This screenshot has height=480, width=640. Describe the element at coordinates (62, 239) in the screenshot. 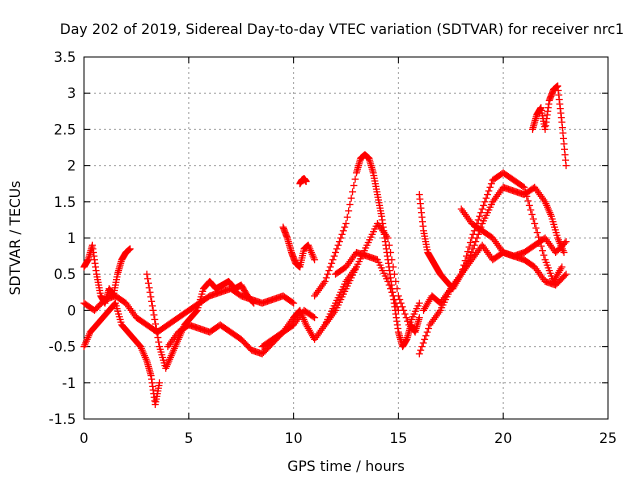

I see `y-tick-labels: -1.5 -1 -0.5 0 0.5 1 1.5 2 2.5 3 3.5` at that location.